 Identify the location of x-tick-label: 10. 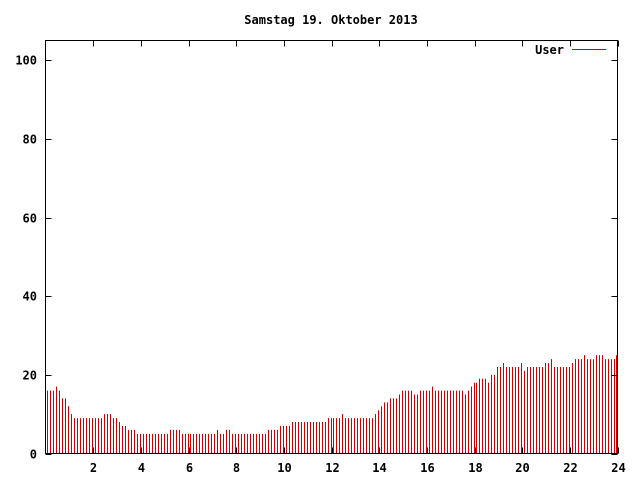
(284, 468).